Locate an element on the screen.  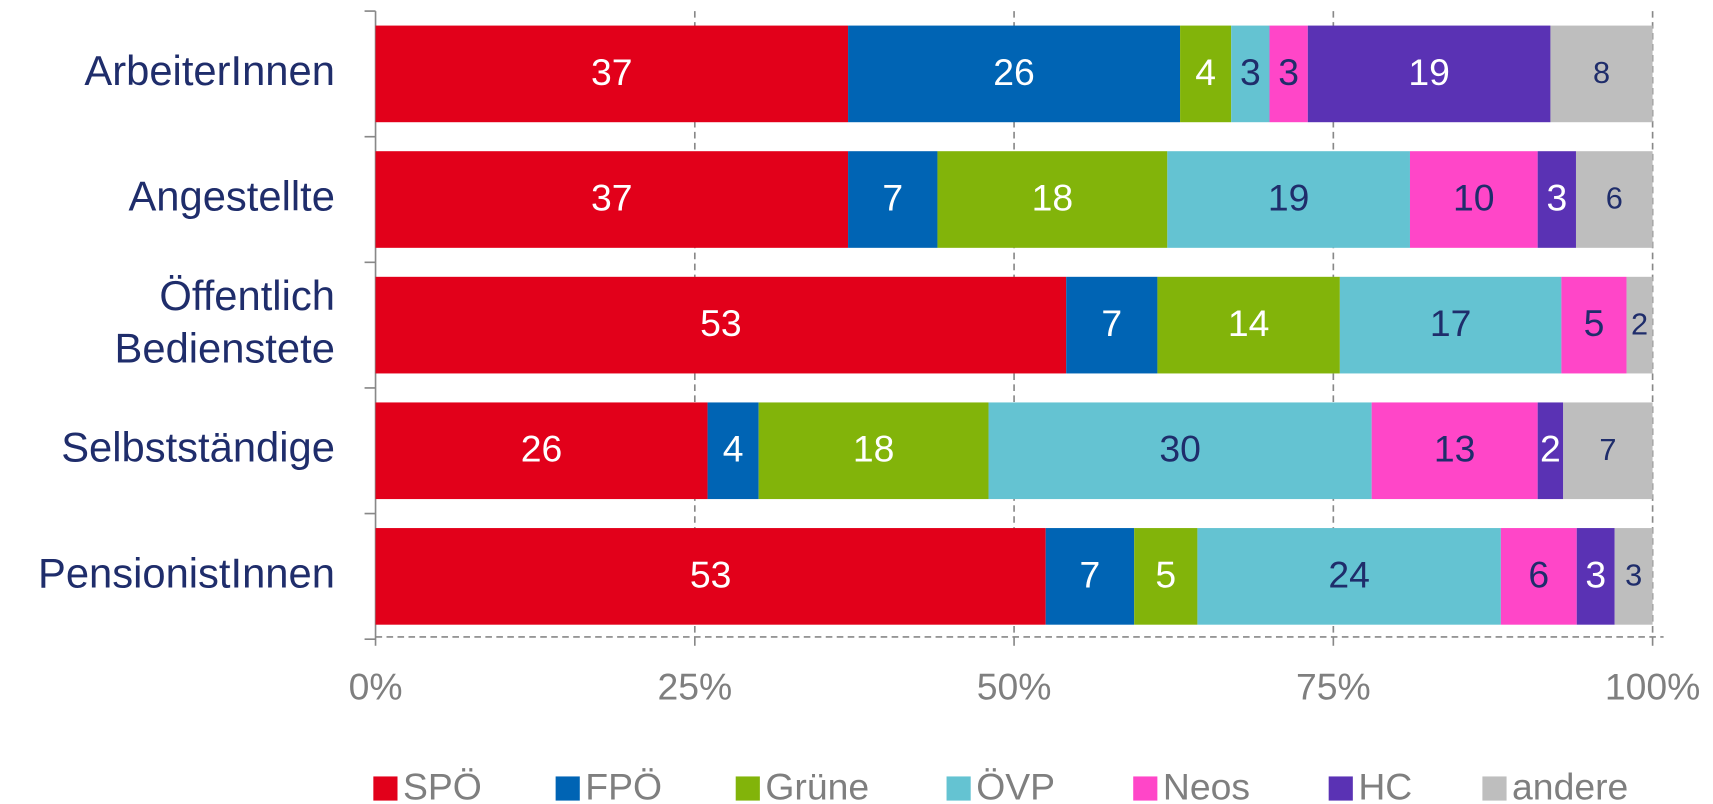
value-label: 30 is located at coordinates (1180, 449).